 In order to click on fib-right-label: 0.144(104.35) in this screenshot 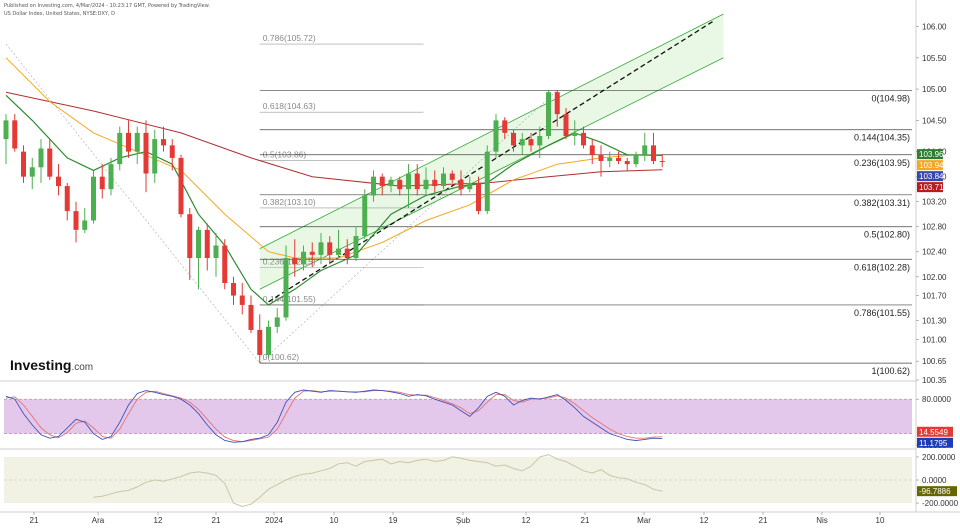, I will do `click(882, 138)`.